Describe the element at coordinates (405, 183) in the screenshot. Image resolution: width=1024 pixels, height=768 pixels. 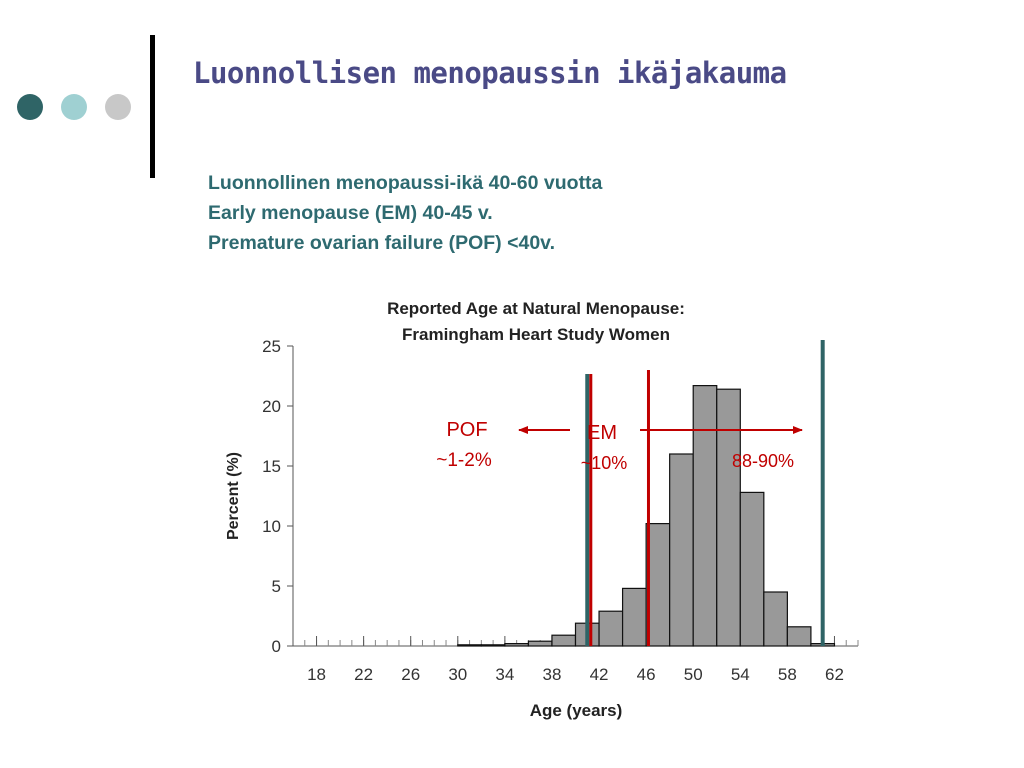
I see `bullet-natural-age: Luonnollinen menopaussi-ikä 40-60 vuotta` at that location.